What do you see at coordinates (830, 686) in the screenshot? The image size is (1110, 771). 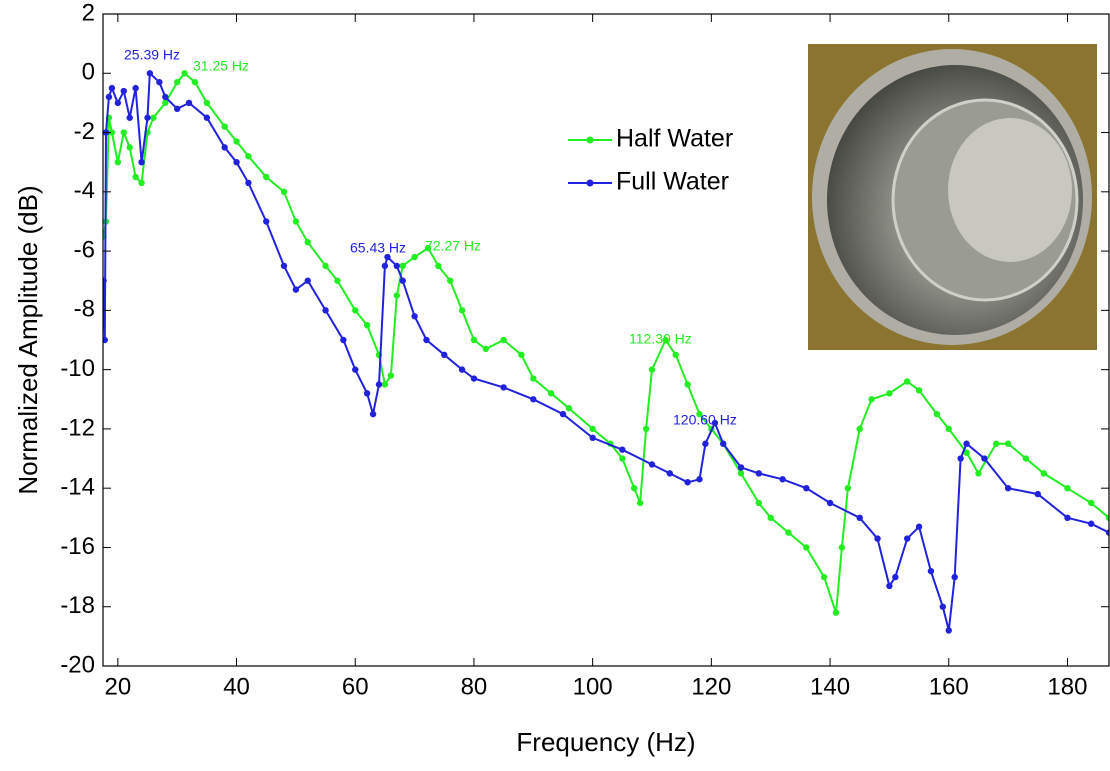 I see `x-tick-label: 140` at bounding box center [830, 686].